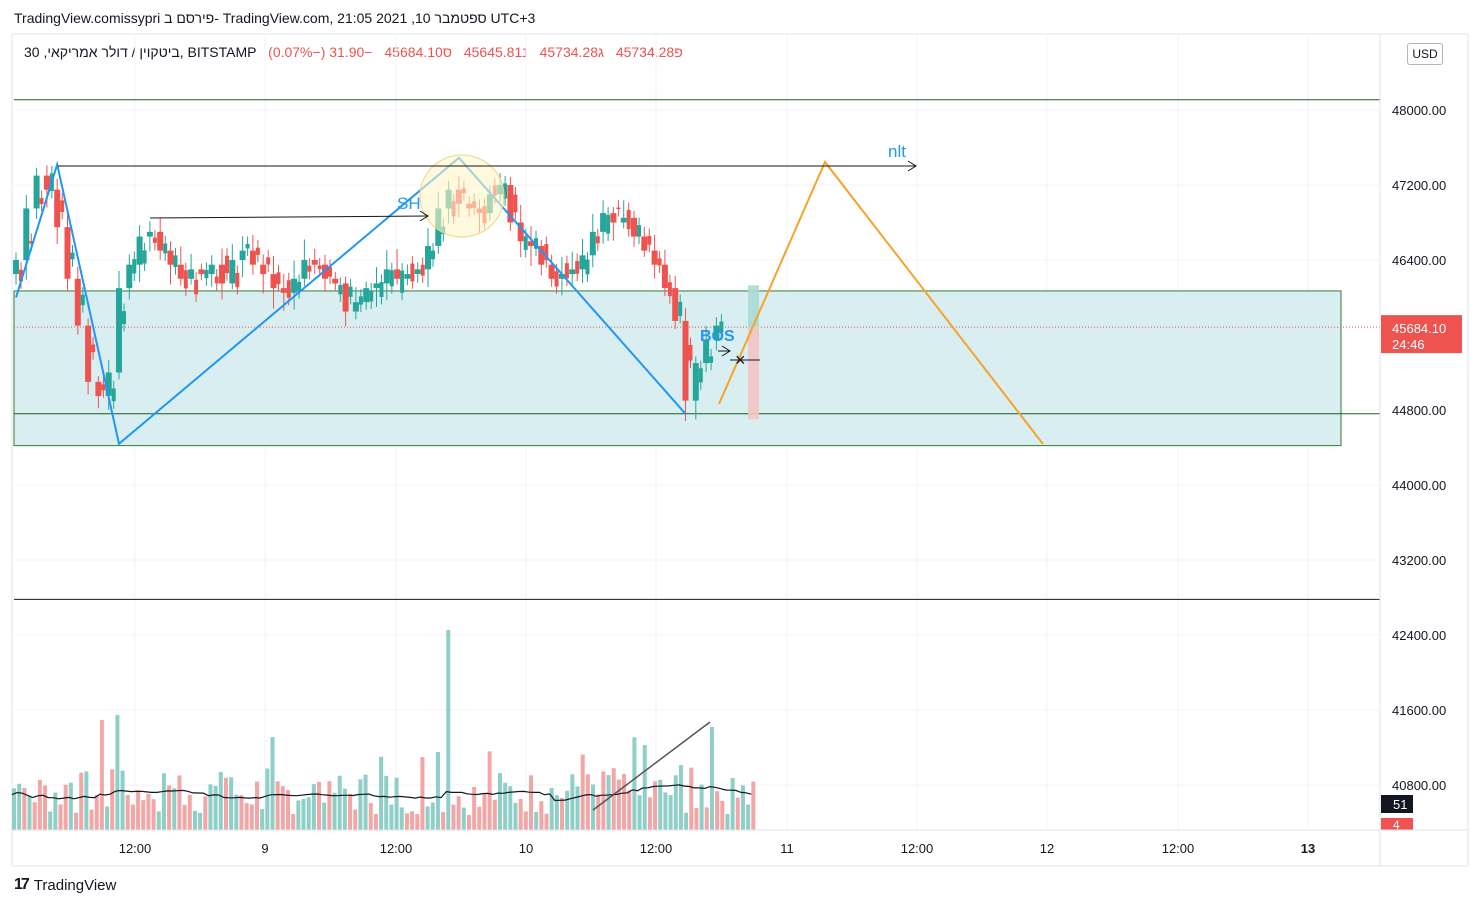 This screenshot has height=909, width=1480. Describe the element at coordinates (65, 885) in the screenshot. I see `footer-brand: 17 TradingView` at that location.